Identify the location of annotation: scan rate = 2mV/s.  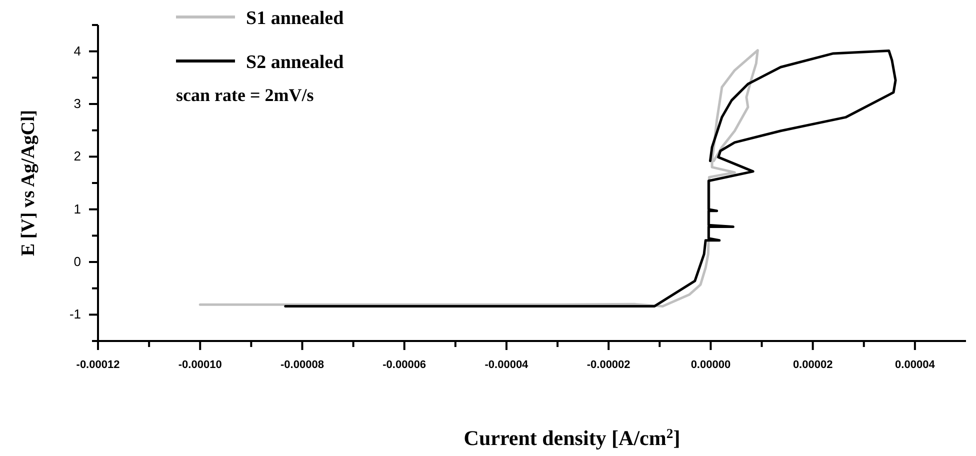
(245, 95).